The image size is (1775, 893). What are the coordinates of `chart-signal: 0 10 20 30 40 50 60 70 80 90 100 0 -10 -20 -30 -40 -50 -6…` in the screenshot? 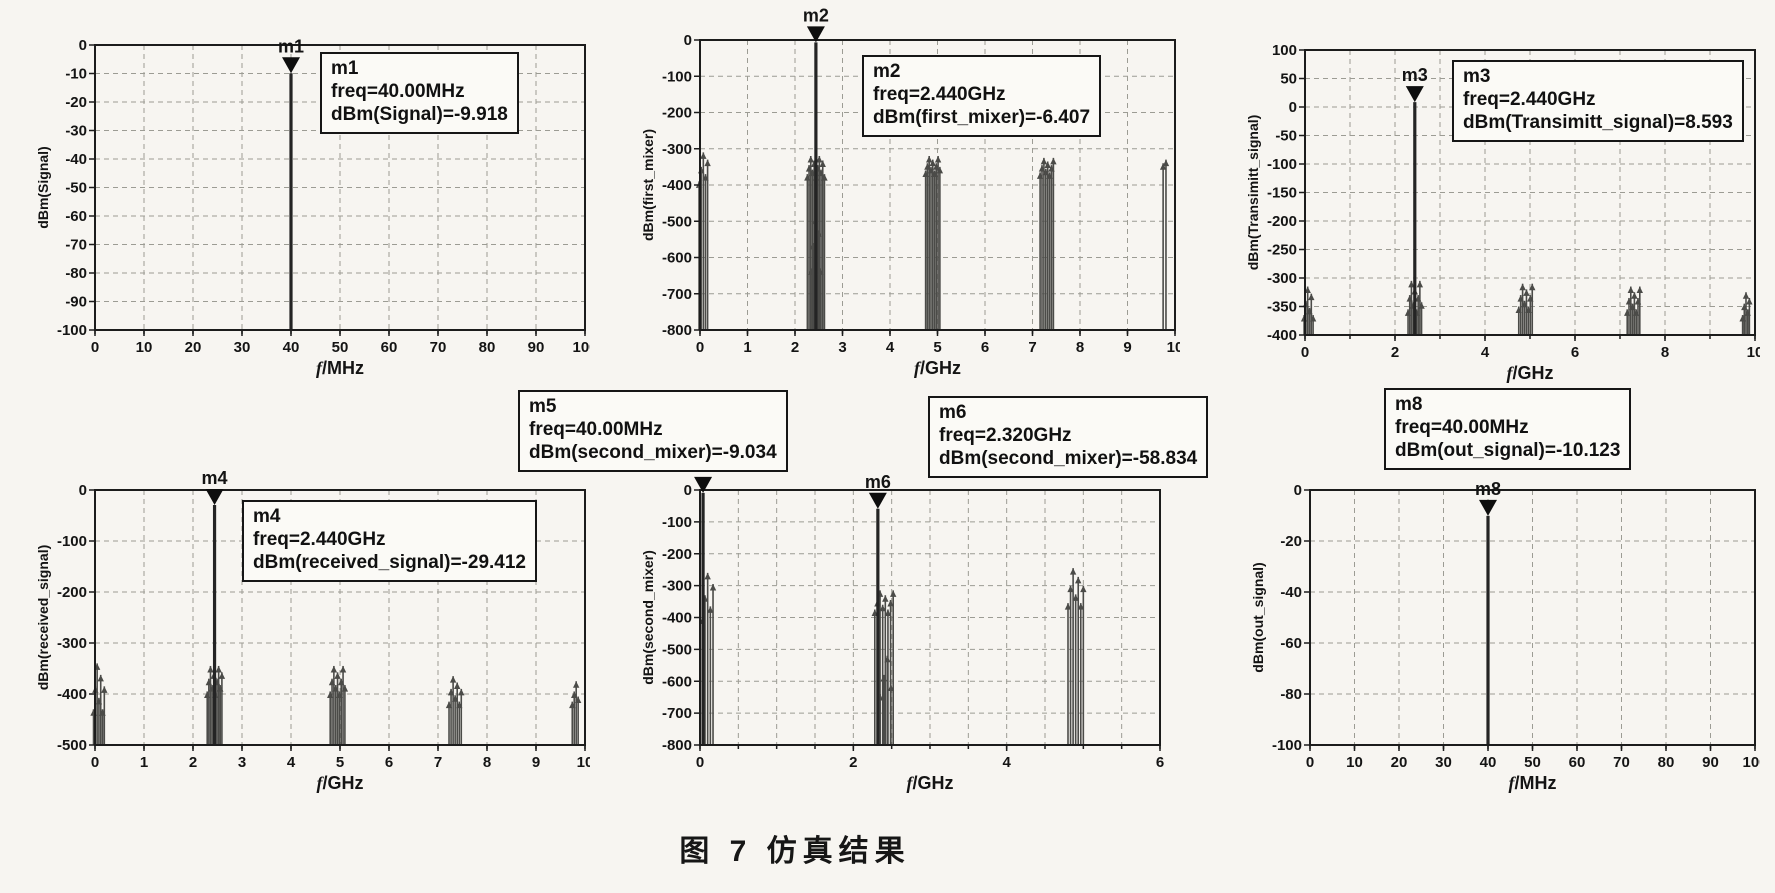 It's located at (314, 196).